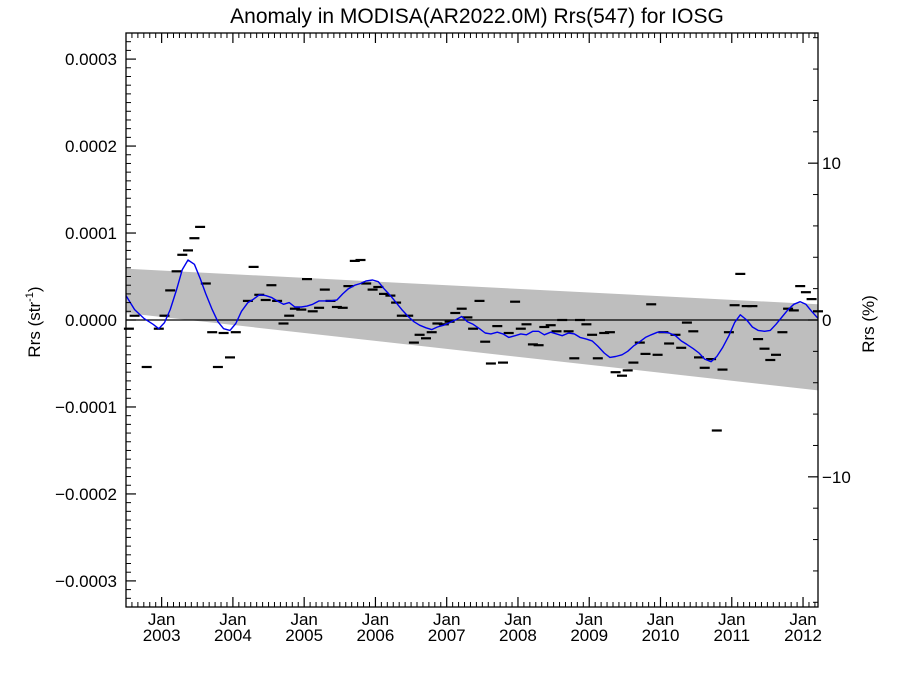 This screenshot has width=900, height=675. What do you see at coordinates (162, 635) in the screenshot?
I see `x-tick-label-year-0: 2003` at bounding box center [162, 635].